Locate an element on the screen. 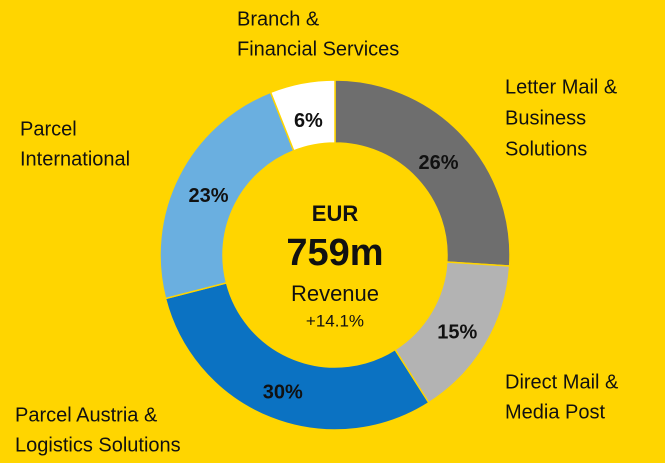 Image resolution: width=665 pixels, height=463 pixels. category-label: International is located at coordinates (75, 159).